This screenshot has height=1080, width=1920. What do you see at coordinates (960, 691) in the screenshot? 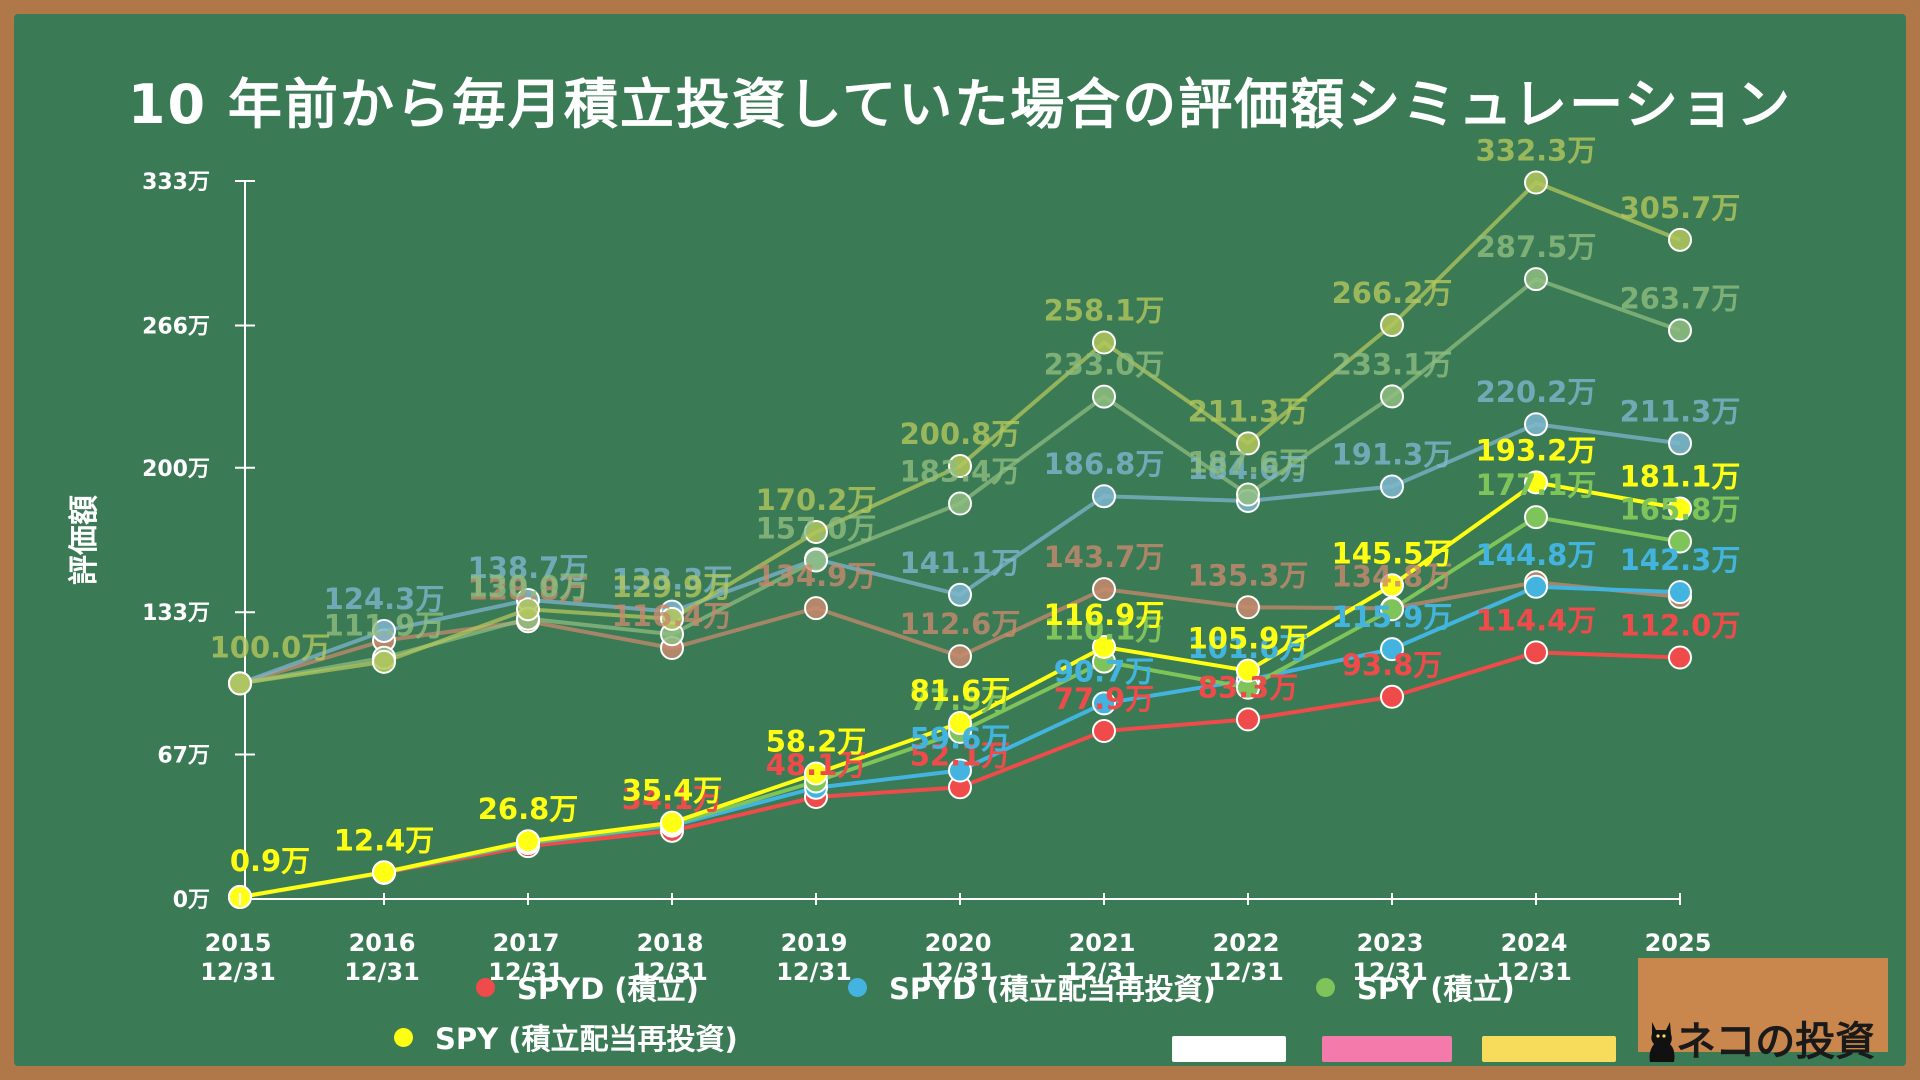
I see `data-label: 81.6万` at bounding box center [960, 691].